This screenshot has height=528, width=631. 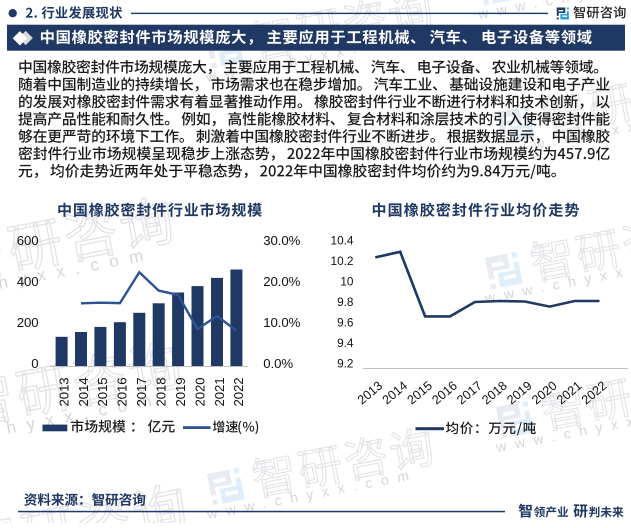 What do you see at coordinates (199, 392) in the screenshot?
I see `svg-text: 2020` at bounding box center [199, 392].